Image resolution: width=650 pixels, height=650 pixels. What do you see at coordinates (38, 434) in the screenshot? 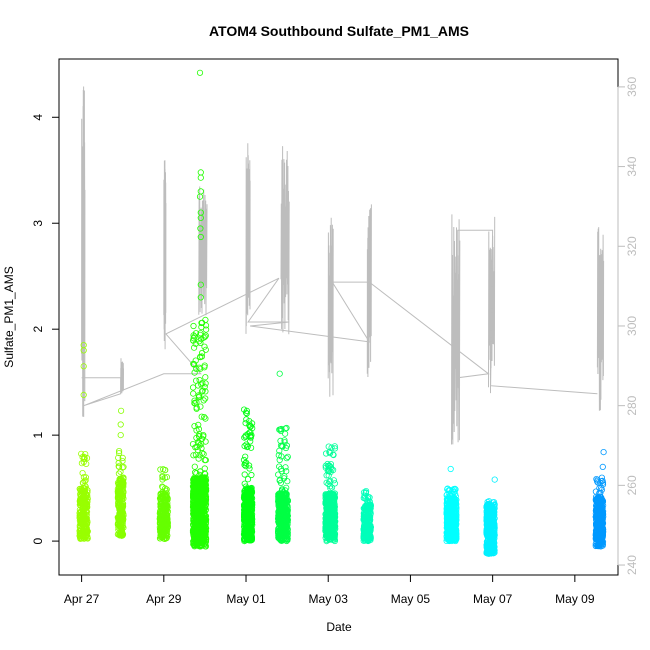
I see `y-tick-label: 1` at bounding box center [38, 434].